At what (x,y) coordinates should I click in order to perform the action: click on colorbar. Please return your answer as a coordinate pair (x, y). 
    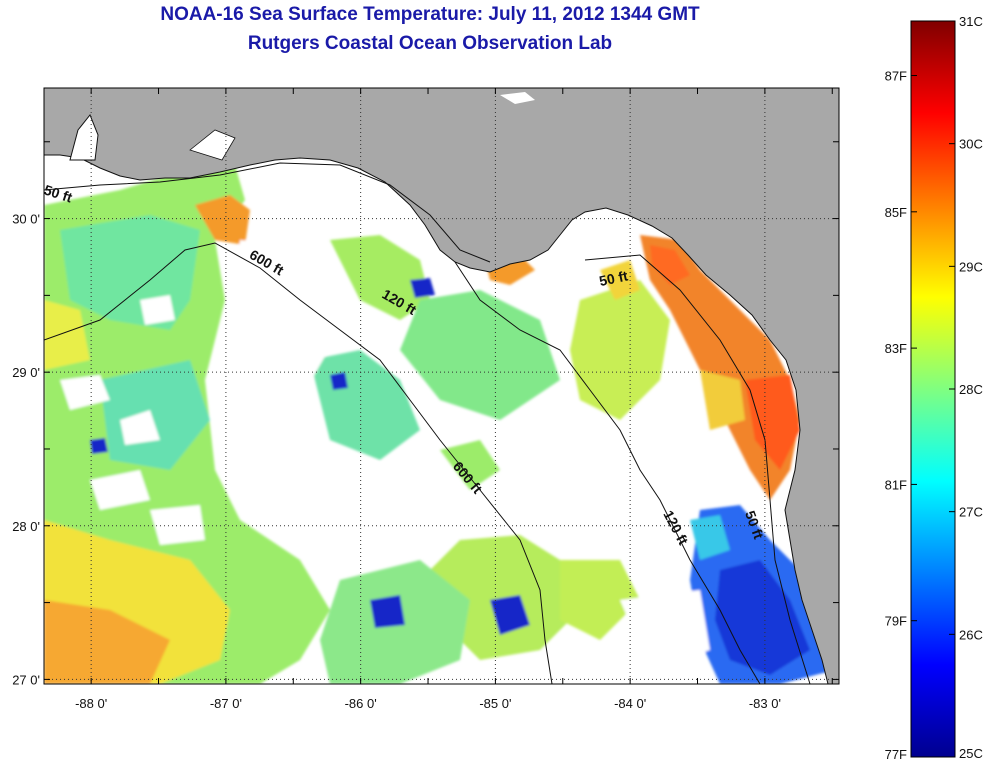
    Looking at the image, I should click on (933, 389).